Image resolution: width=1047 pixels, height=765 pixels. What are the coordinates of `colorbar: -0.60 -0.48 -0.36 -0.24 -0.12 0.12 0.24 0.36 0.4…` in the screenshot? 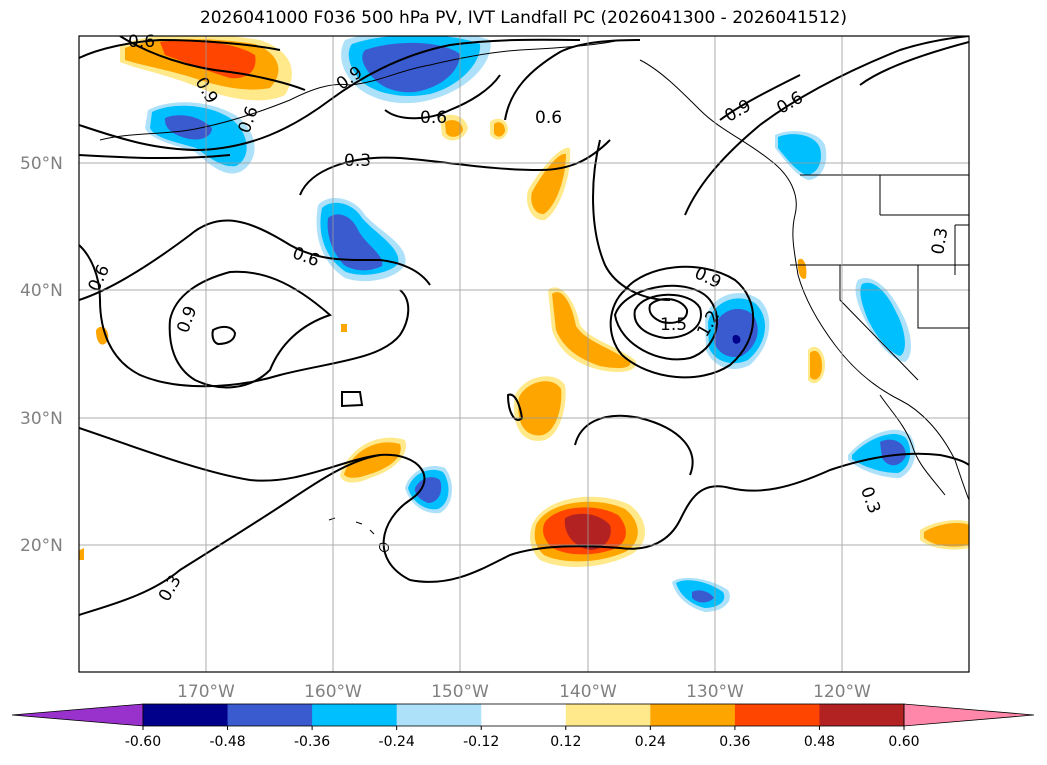 It's located at (523, 726).